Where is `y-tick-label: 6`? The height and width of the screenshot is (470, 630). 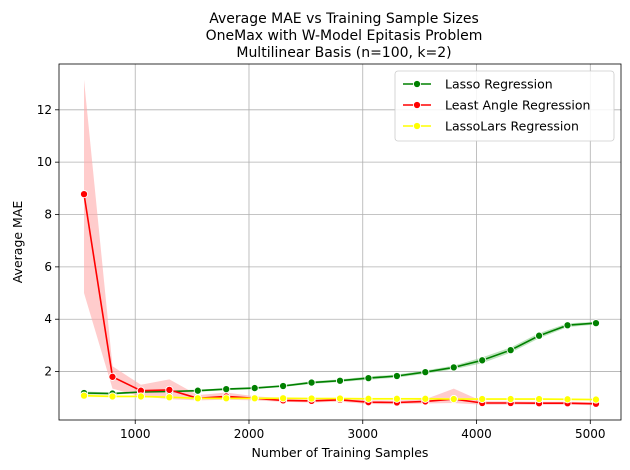
y-tick-label: 6 is located at coordinates (48, 267).